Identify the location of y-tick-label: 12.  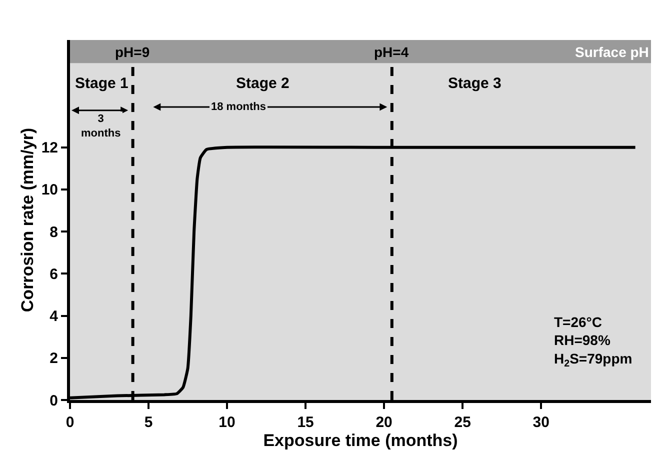
(49, 148).